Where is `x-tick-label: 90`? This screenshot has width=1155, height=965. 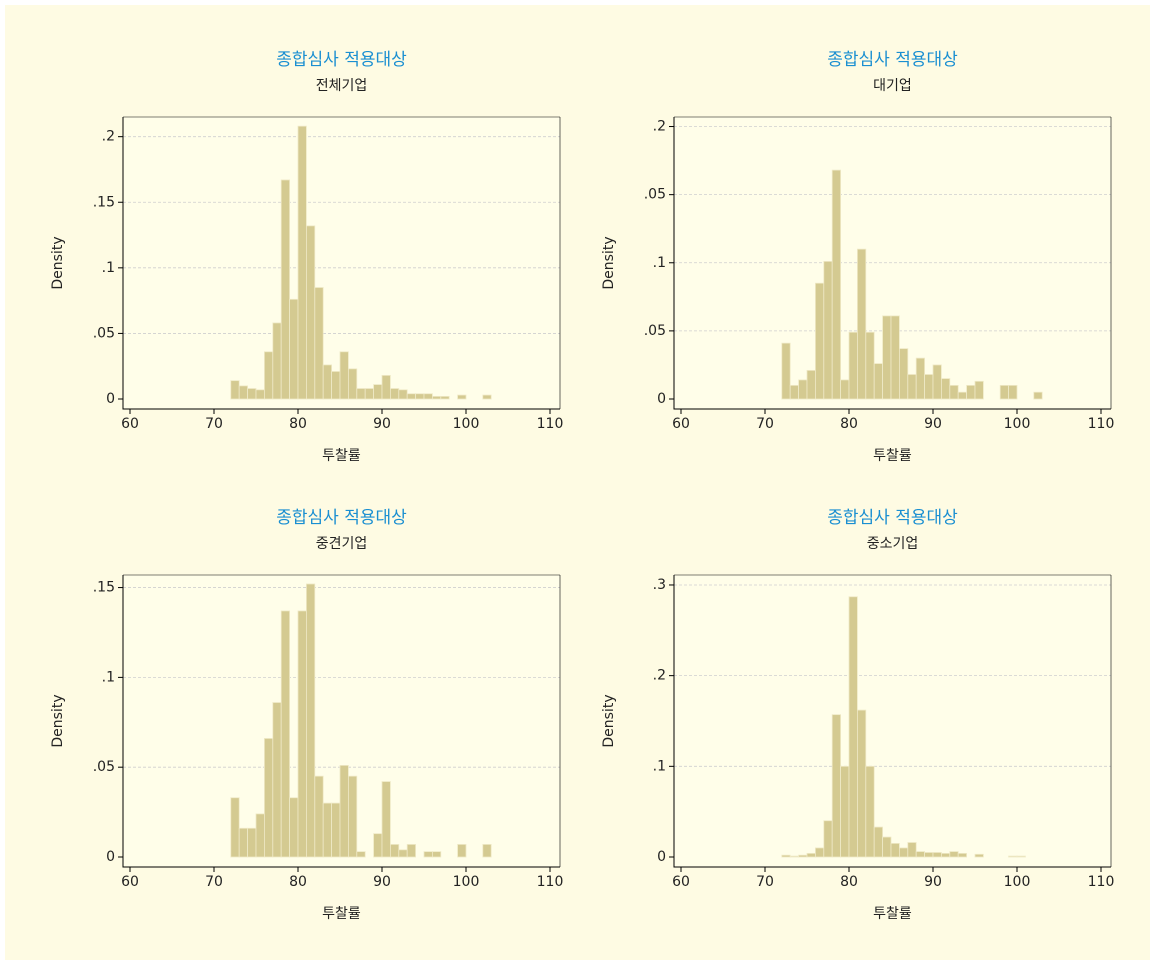 x-tick-label: 90 is located at coordinates (382, 882).